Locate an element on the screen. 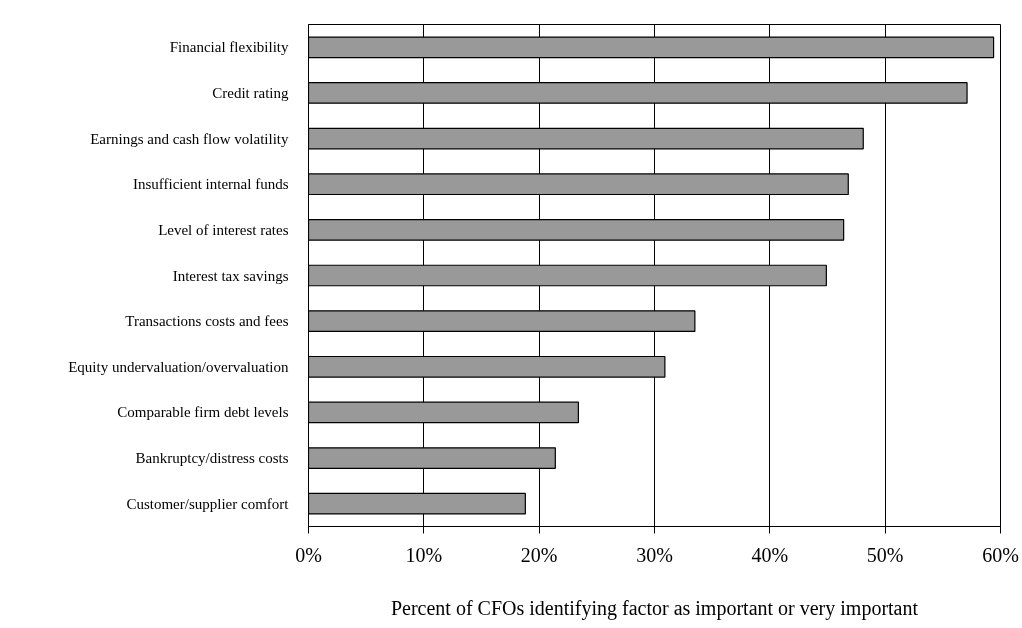 The width and height of the screenshot is (1022, 628). y-tick-label: Level of interest rates is located at coordinates (223, 229).